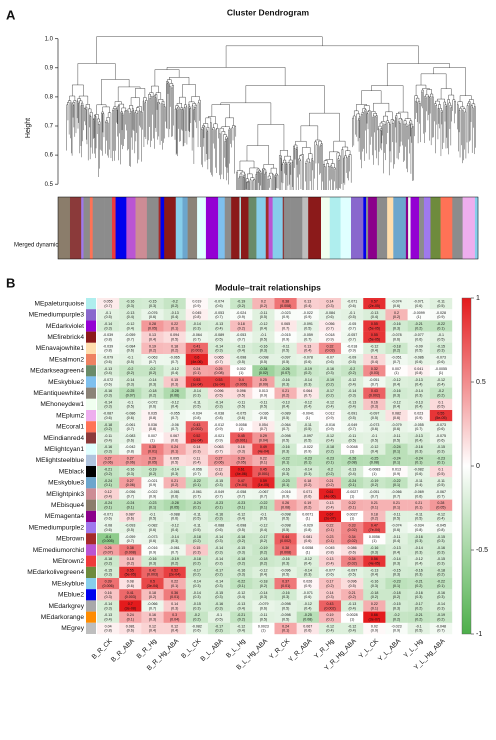 The image size is (496, 740). I want to click on column-label: Y_L_Hg, so click(414, 648).